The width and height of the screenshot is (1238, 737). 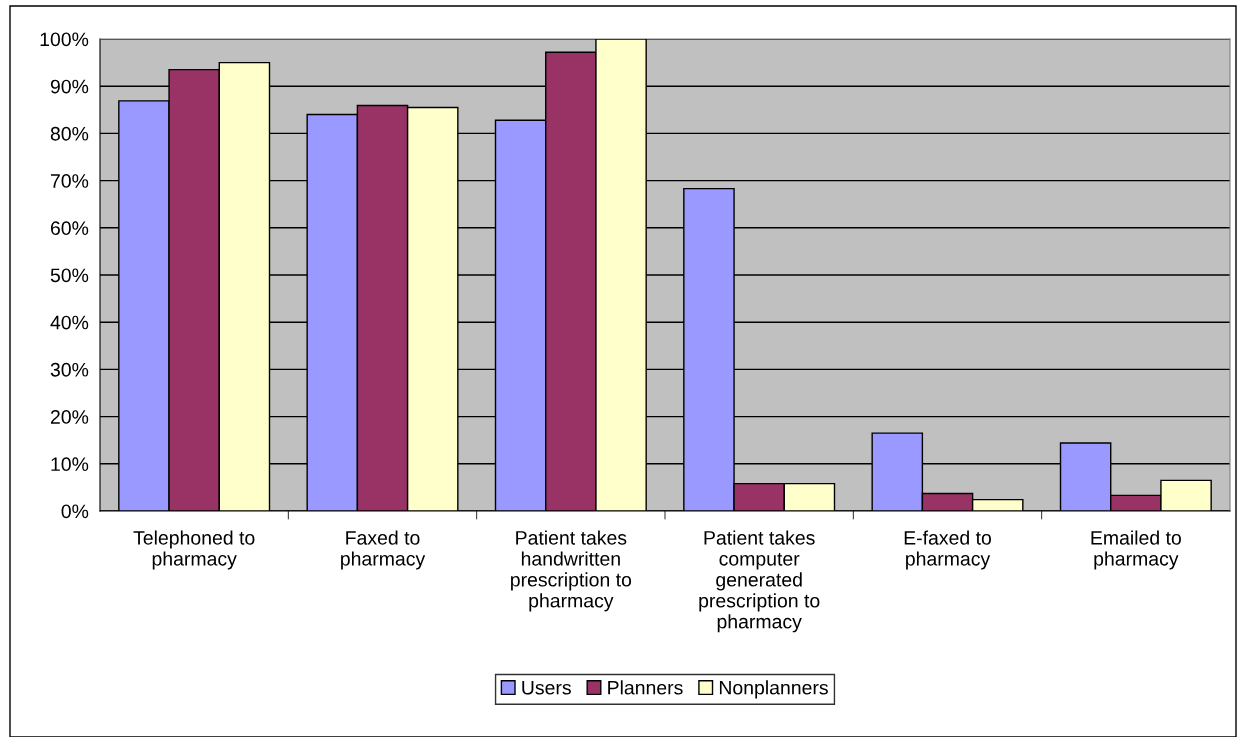 I want to click on y-tick-label: 50%, so click(x=69, y=275).